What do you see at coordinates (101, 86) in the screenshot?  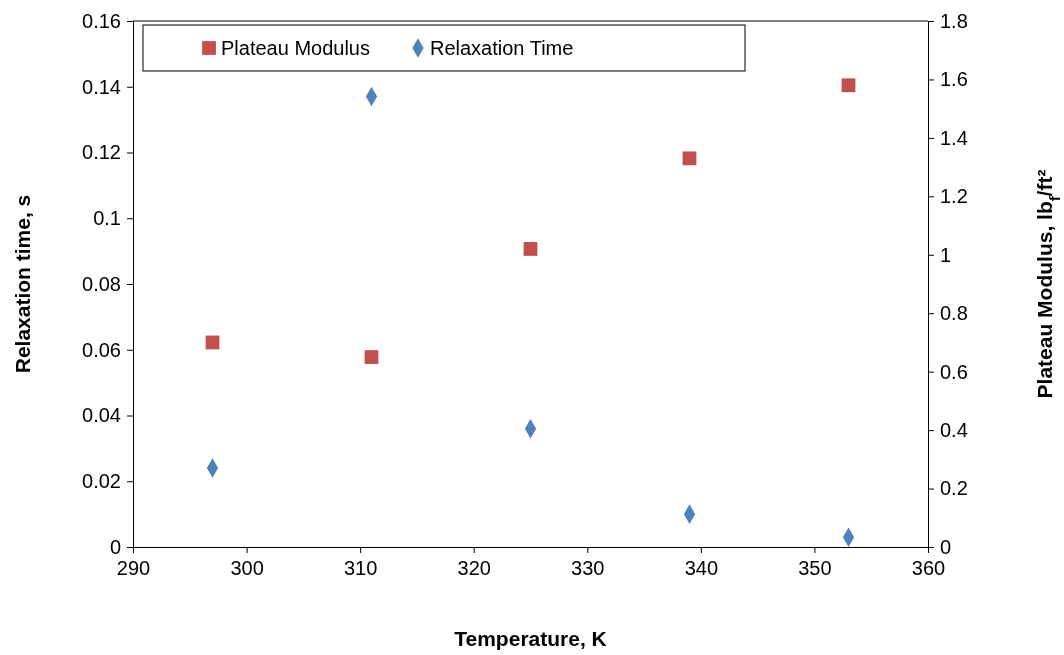 I see `y-tick-label: 0.14` at bounding box center [101, 86].